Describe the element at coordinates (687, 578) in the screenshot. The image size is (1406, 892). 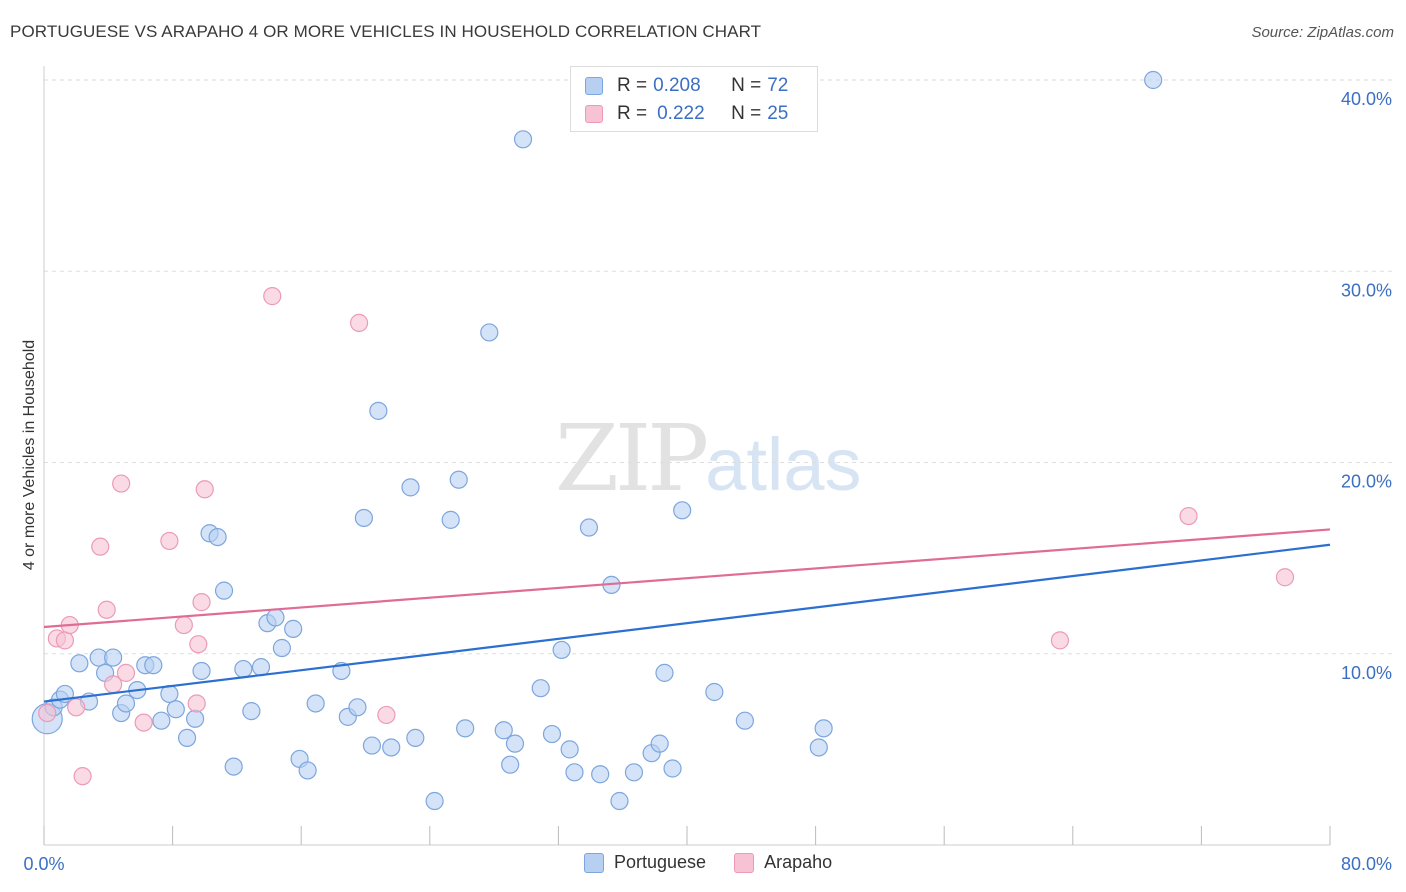
I see `arapaho-trend-line` at that location.